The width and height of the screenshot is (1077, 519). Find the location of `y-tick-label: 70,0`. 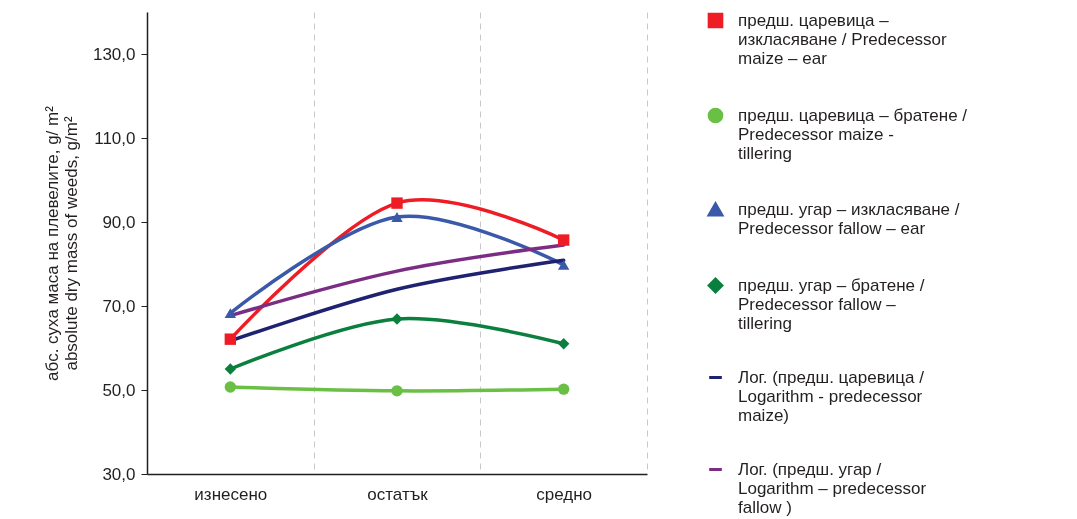

y-tick-label: 70,0 is located at coordinates (119, 306).